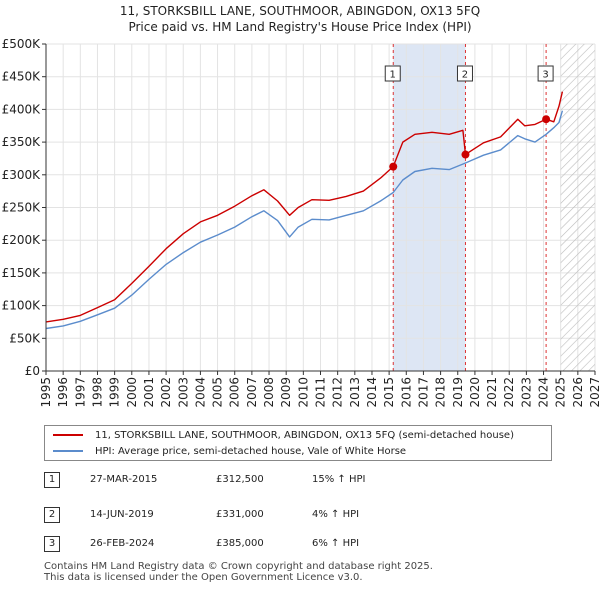  I want to click on x-tick-label: 2015, so click(389, 392).